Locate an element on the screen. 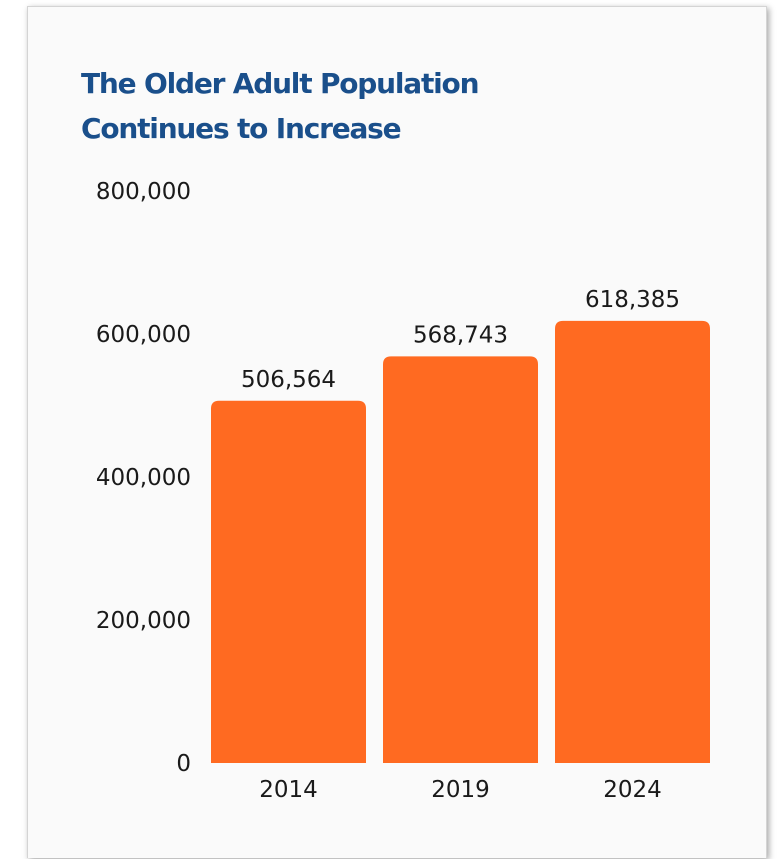 The width and height of the screenshot is (777, 859). y-tick-label: 0 is located at coordinates (183, 764).